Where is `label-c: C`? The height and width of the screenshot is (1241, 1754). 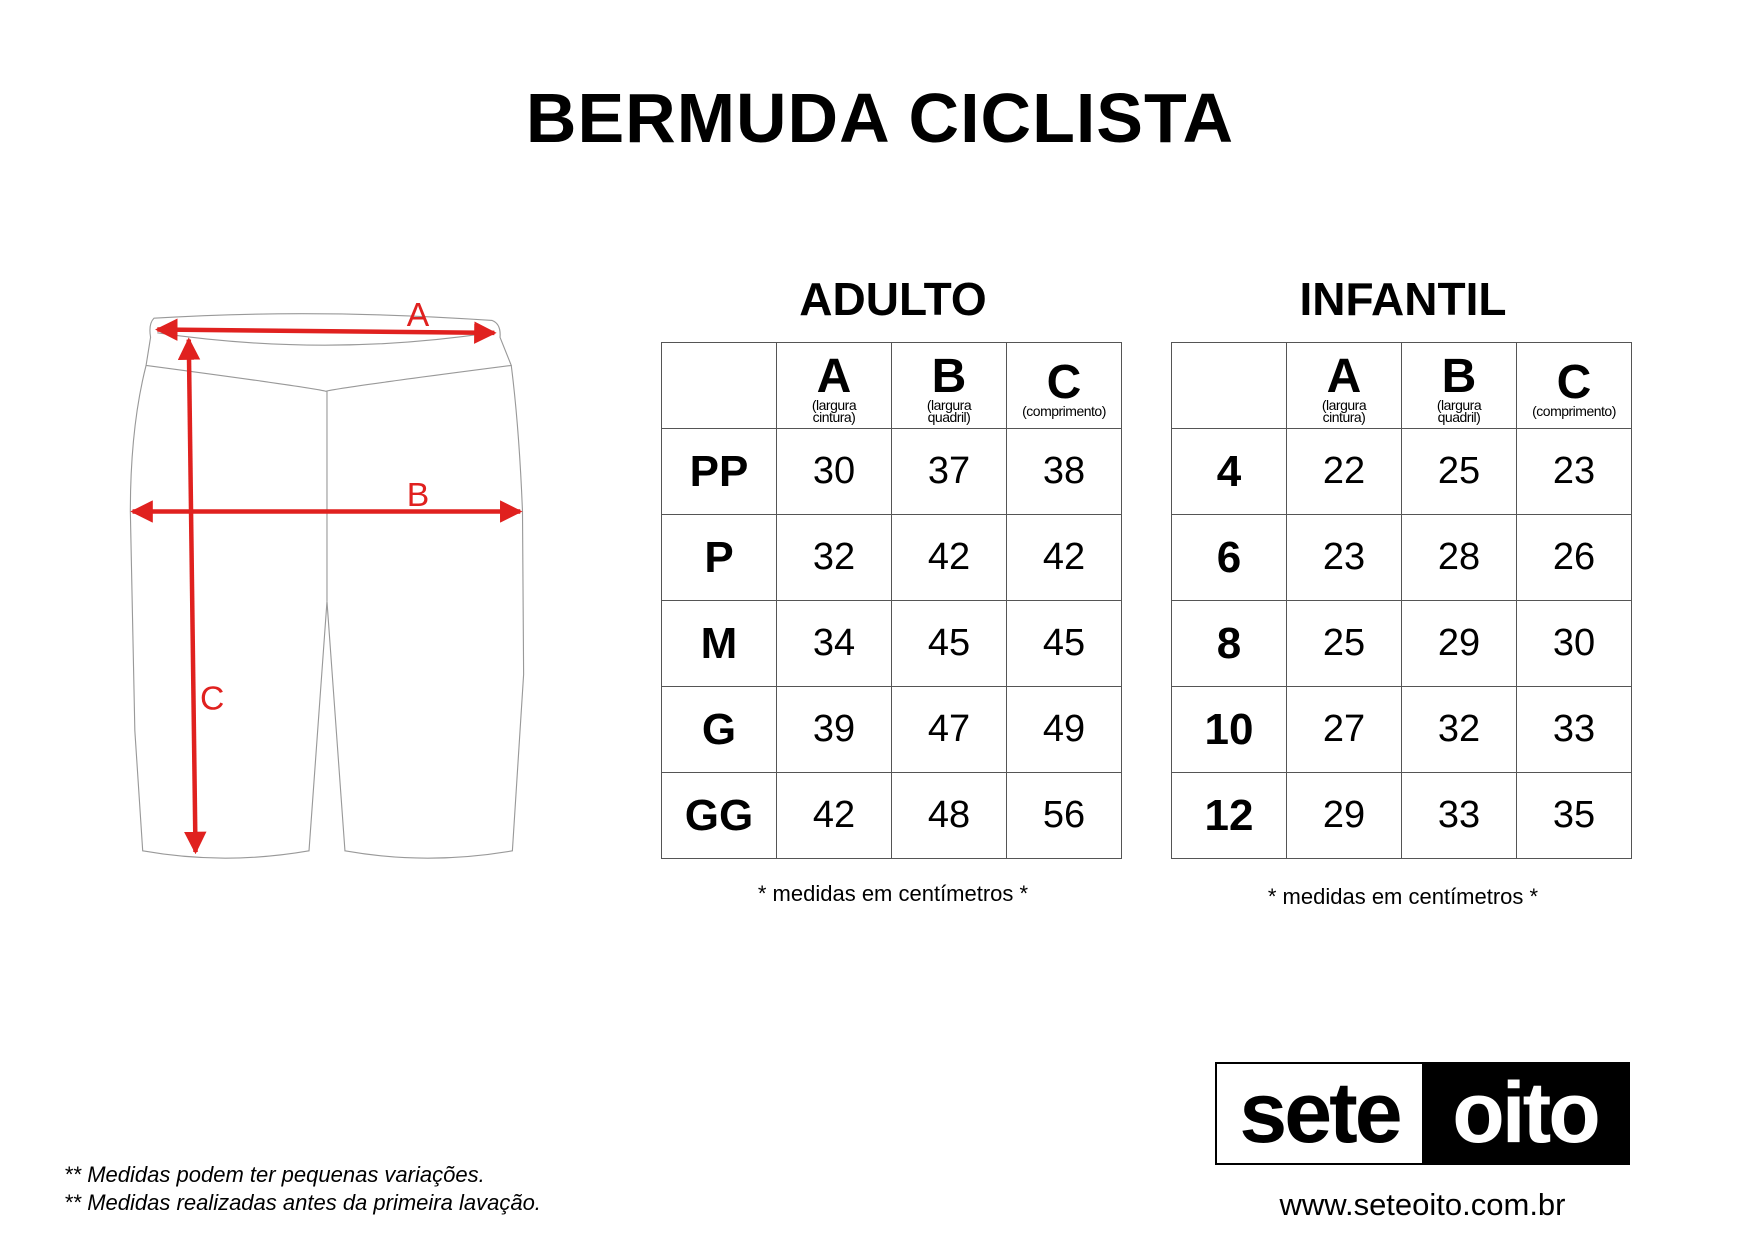
label-c: C is located at coordinates (212, 698).